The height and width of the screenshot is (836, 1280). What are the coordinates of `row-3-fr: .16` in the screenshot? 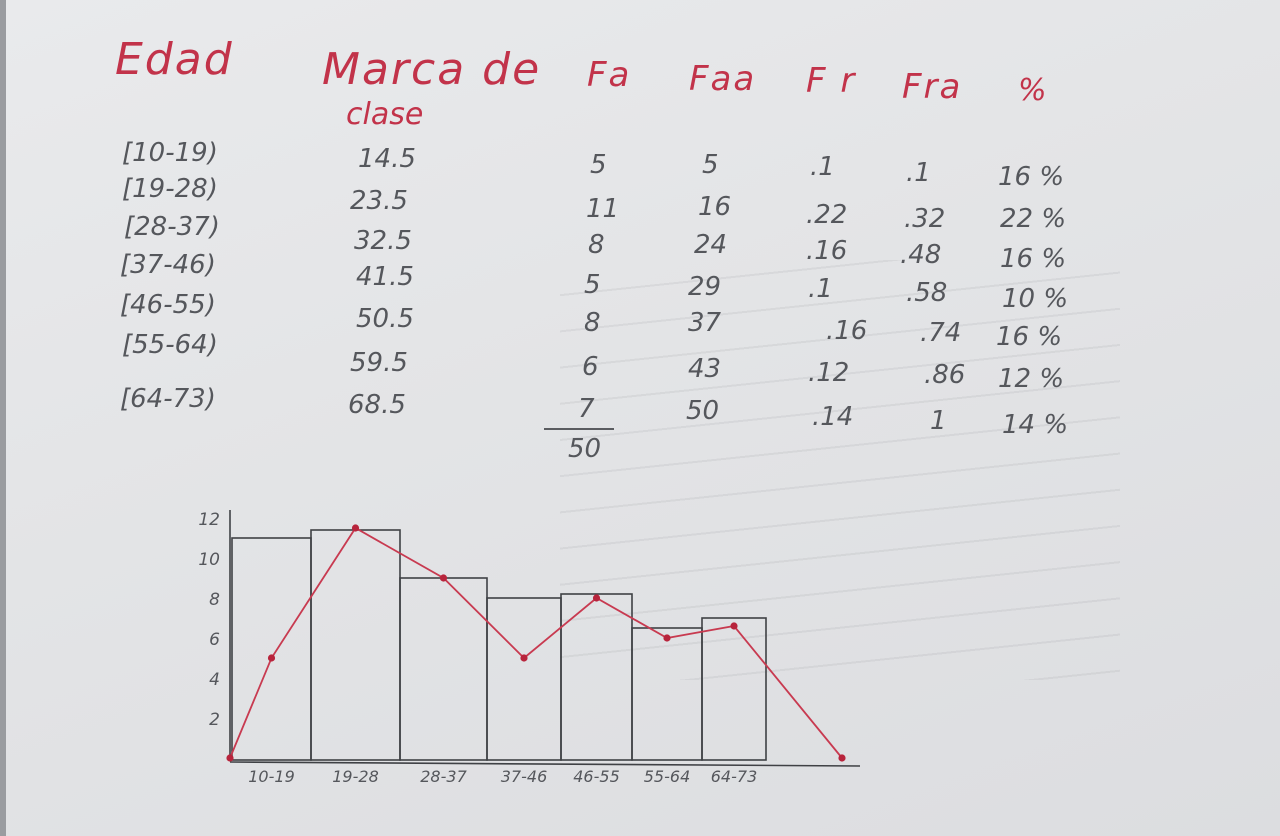 It's located at (827, 251).